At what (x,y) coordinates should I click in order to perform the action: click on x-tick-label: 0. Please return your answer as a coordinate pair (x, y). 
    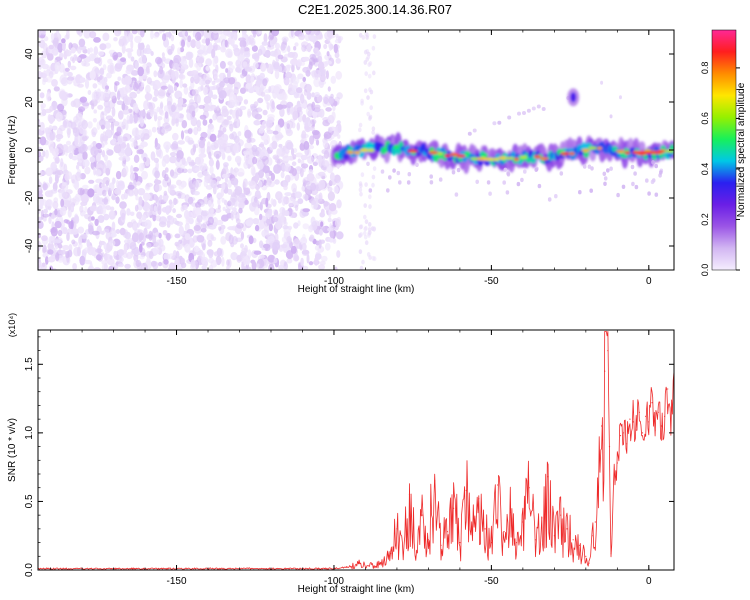
    Looking at the image, I should click on (649, 281).